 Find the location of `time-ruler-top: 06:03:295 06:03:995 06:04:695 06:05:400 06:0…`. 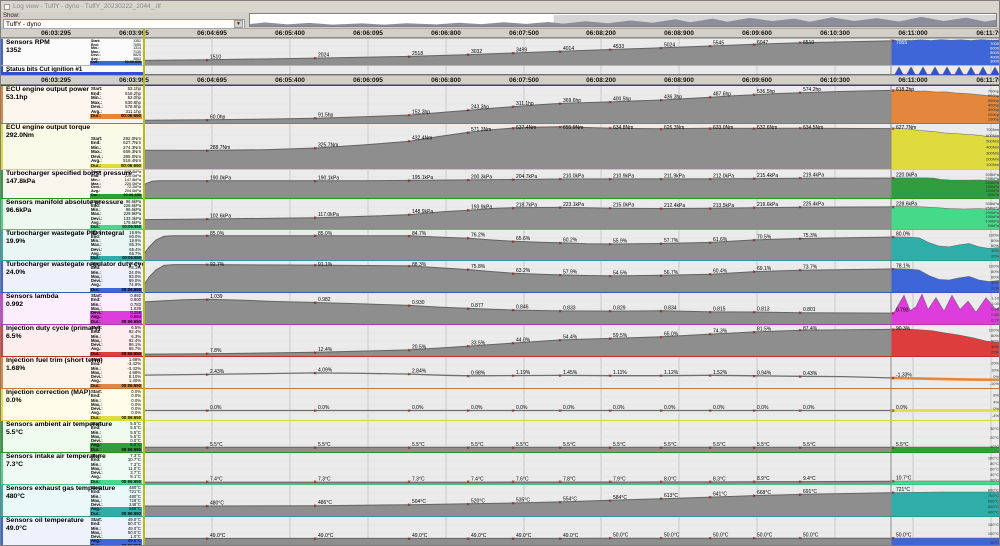

time-ruler-top: 06:03:295 06:03:995 06:04:695 06:05:400 06:0… is located at coordinates (500, 33).